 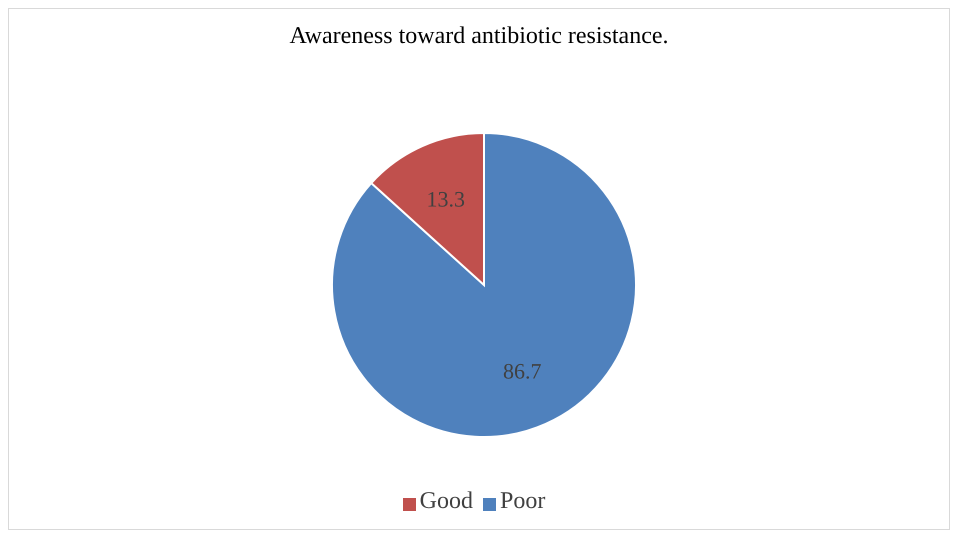 I want to click on legend-label: Poor, so click(x=523, y=501).